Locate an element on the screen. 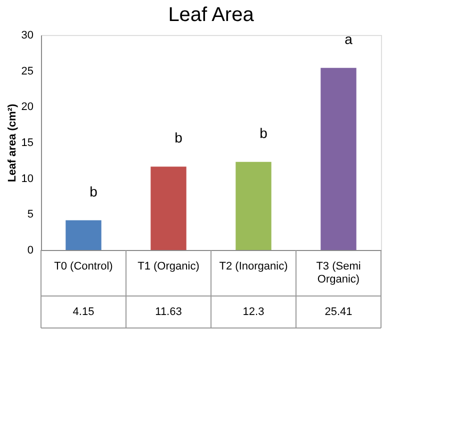  data-label: 12.3 is located at coordinates (253, 312).